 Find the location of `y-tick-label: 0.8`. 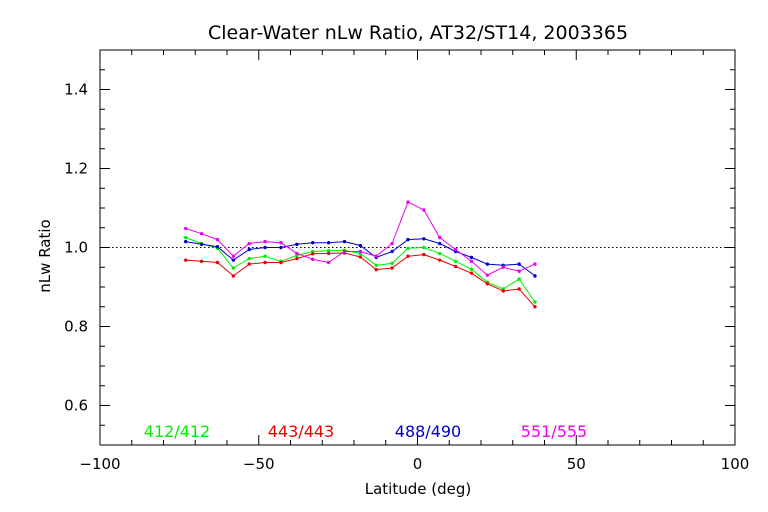

y-tick-label: 0.8 is located at coordinates (76, 327).